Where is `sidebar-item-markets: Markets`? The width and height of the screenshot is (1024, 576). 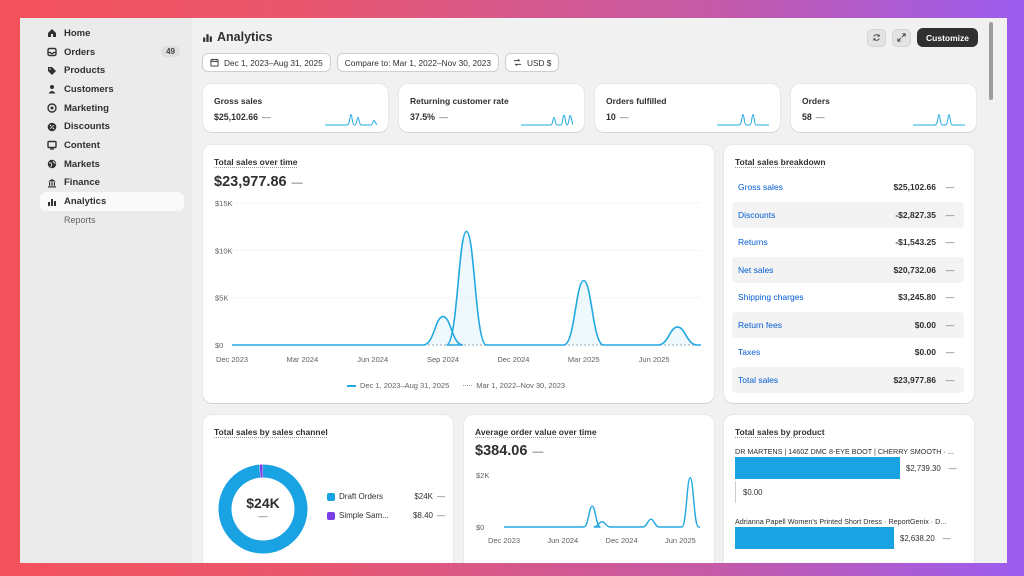
sidebar-item-markets: Markets is located at coordinates (112, 164).